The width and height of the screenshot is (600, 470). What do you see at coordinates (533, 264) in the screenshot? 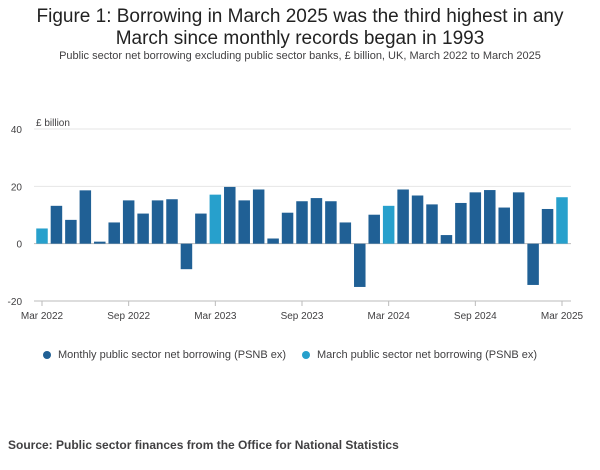
I see `bar-jan-2025` at bounding box center [533, 264].